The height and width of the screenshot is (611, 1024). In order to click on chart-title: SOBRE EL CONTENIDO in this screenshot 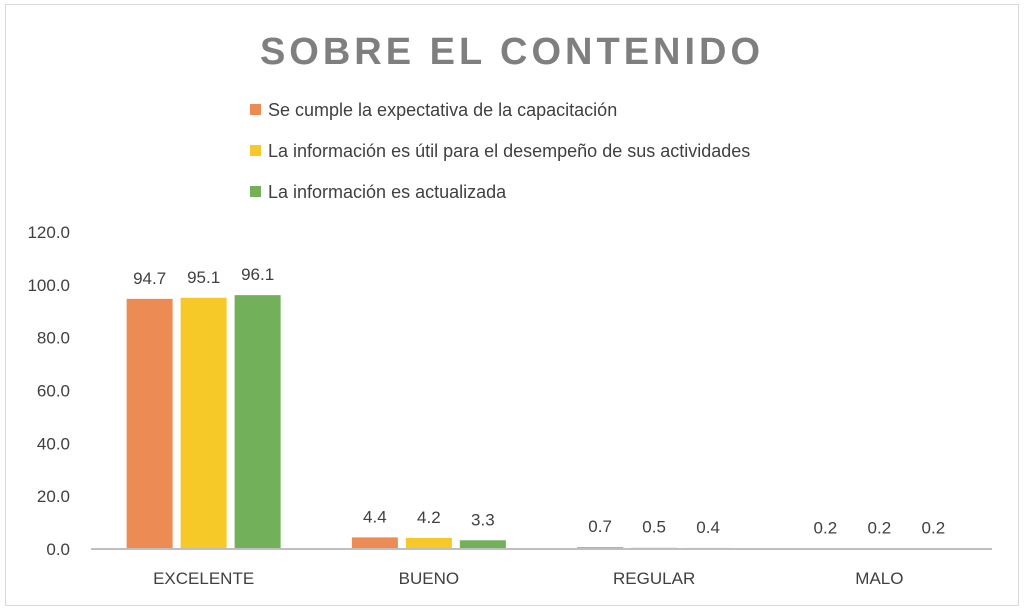, I will do `click(512, 52)`.